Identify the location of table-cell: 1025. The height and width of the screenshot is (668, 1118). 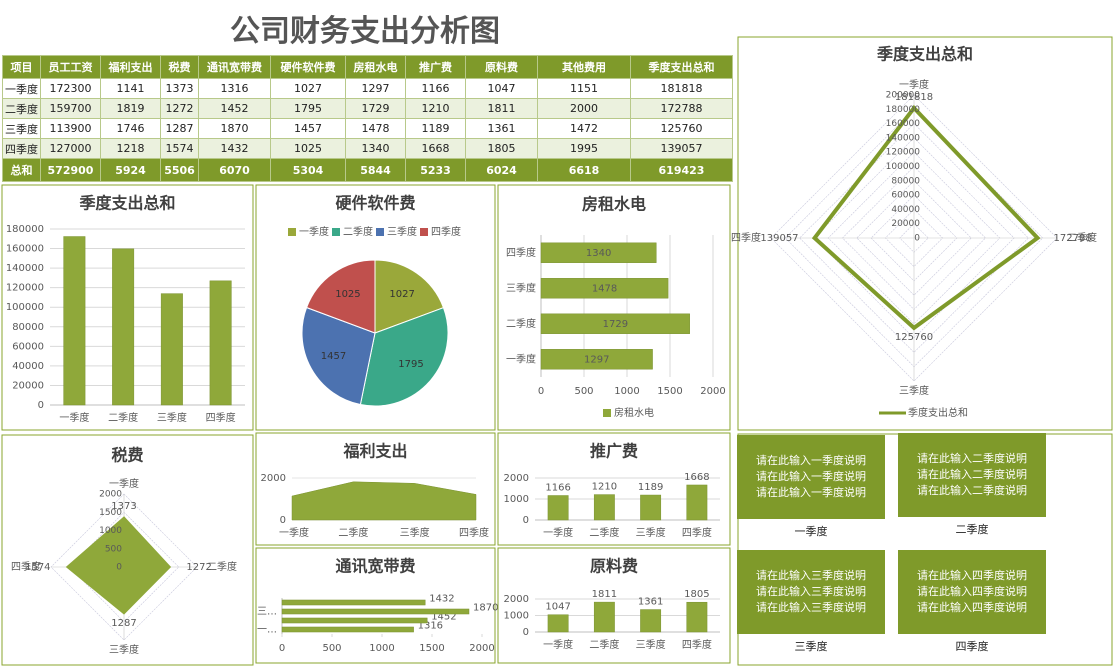
(308, 148).